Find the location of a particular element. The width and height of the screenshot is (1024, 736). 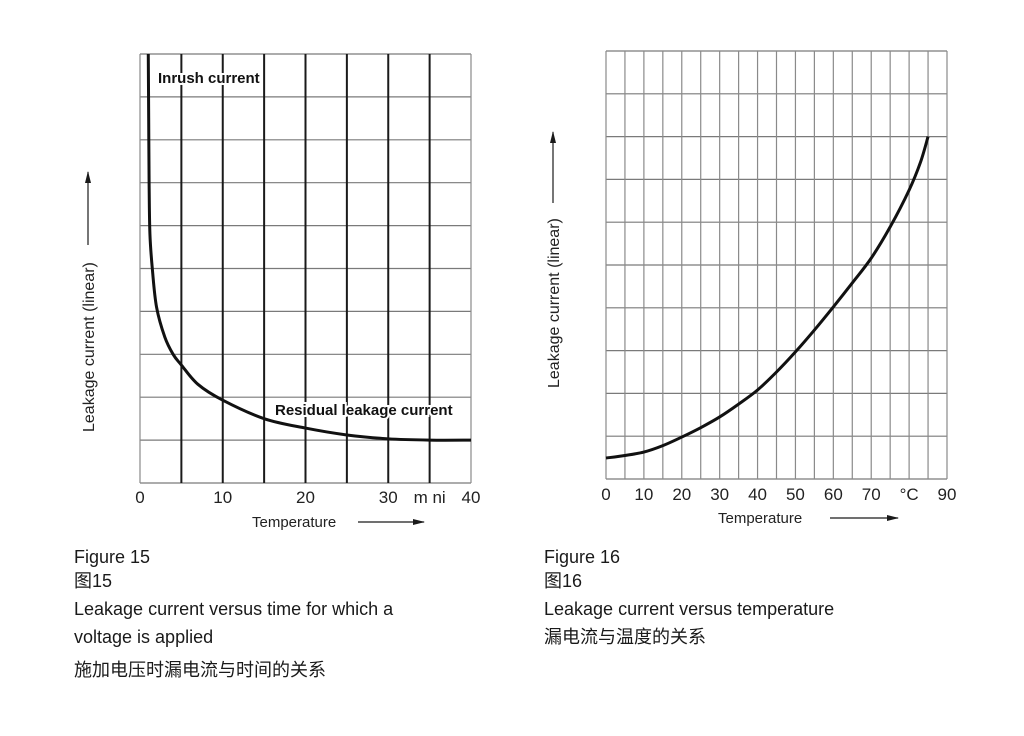

fig15-label: Figure 15 is located at coordinates (112, 557).